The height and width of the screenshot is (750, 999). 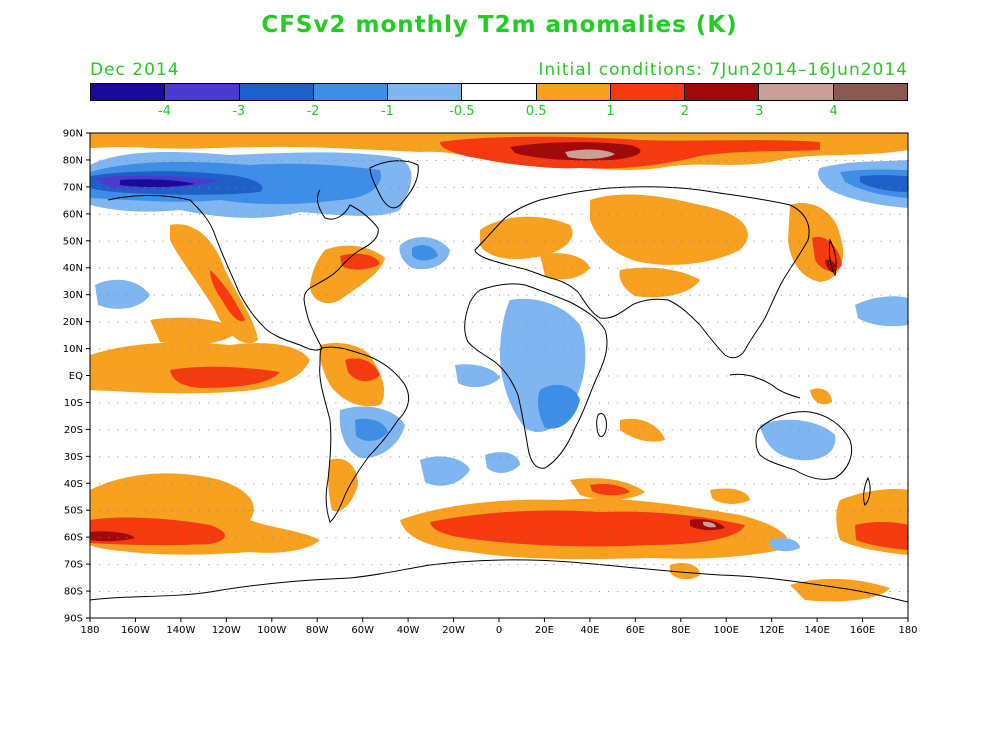 I want to click on coastline-north-america, so click(x=243, y=270).